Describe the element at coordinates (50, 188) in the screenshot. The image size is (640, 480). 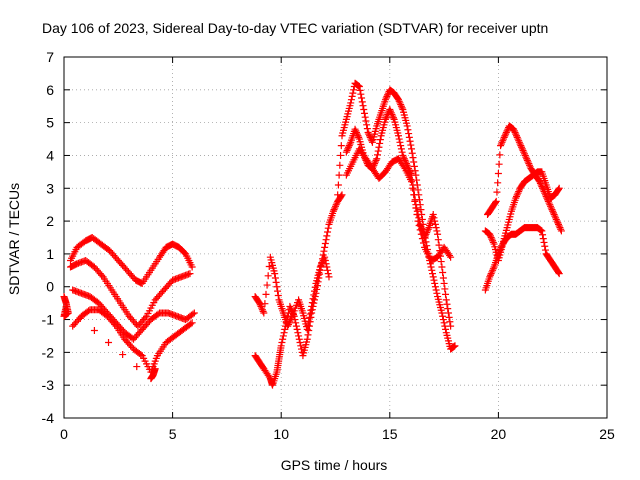
I see `y-tick-label: 3` at that location.